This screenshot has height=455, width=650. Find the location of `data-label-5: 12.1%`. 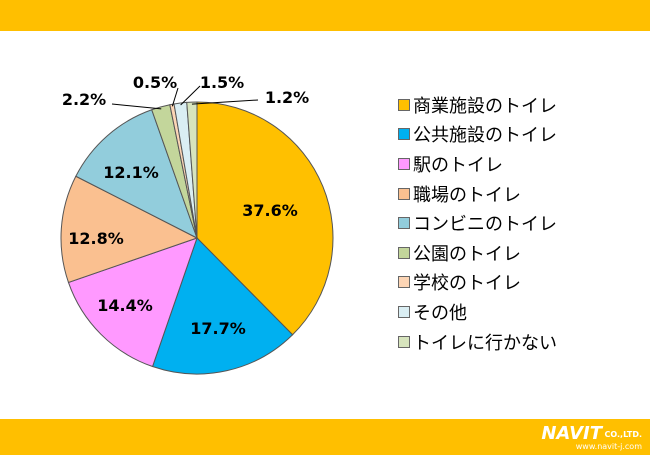

data-label-5: 12.1% is located at coordinates (131, 172).